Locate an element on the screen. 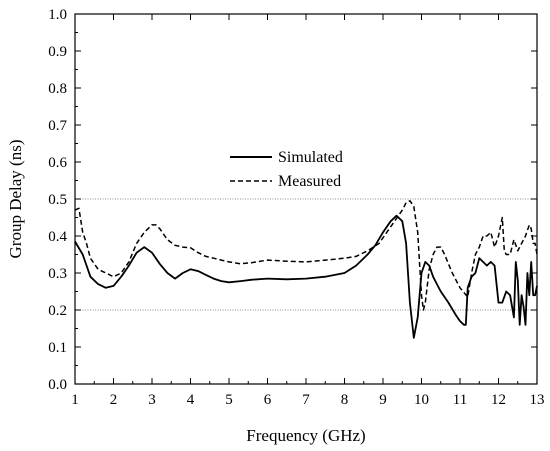 Image resolution: width=550 pixels, height=451 pixels. y-tick-label: 0.1 is located at coordinates (57, 348).